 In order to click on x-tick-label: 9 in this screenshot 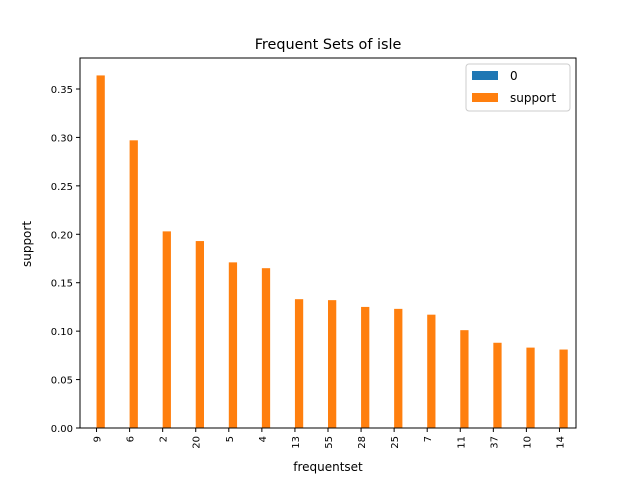, I will do `click(98, 439)`.